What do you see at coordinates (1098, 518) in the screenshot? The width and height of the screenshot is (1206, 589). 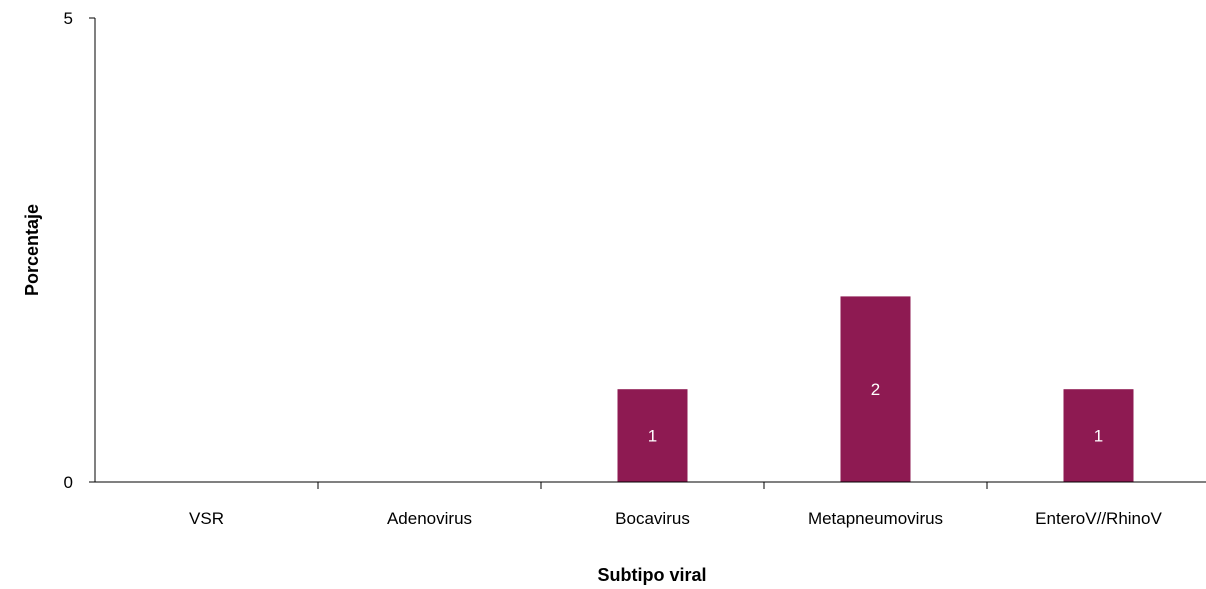 I see `x-tick-label: EnteroV//RhinoV` at bounding box center [1098, 518].